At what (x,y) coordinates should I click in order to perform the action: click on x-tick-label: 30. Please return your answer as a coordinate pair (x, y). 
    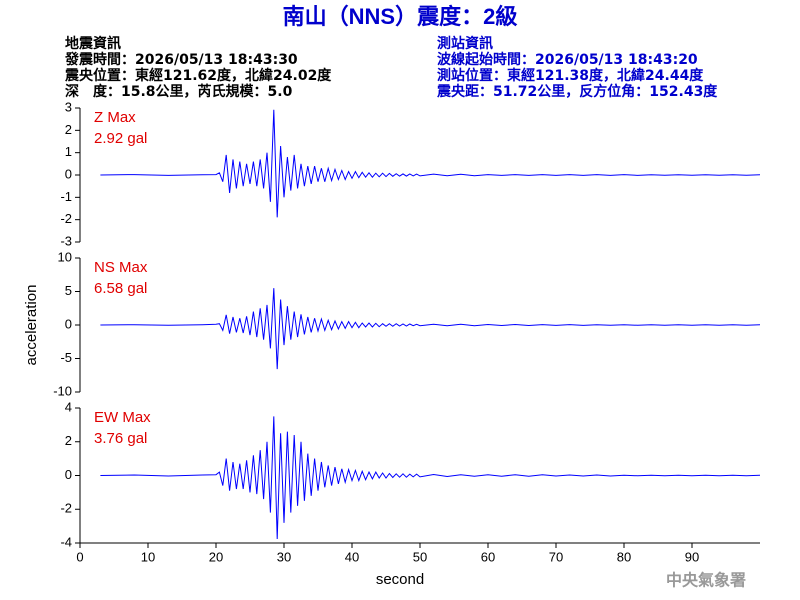
    Looking at the image, I should click on (284, 556).